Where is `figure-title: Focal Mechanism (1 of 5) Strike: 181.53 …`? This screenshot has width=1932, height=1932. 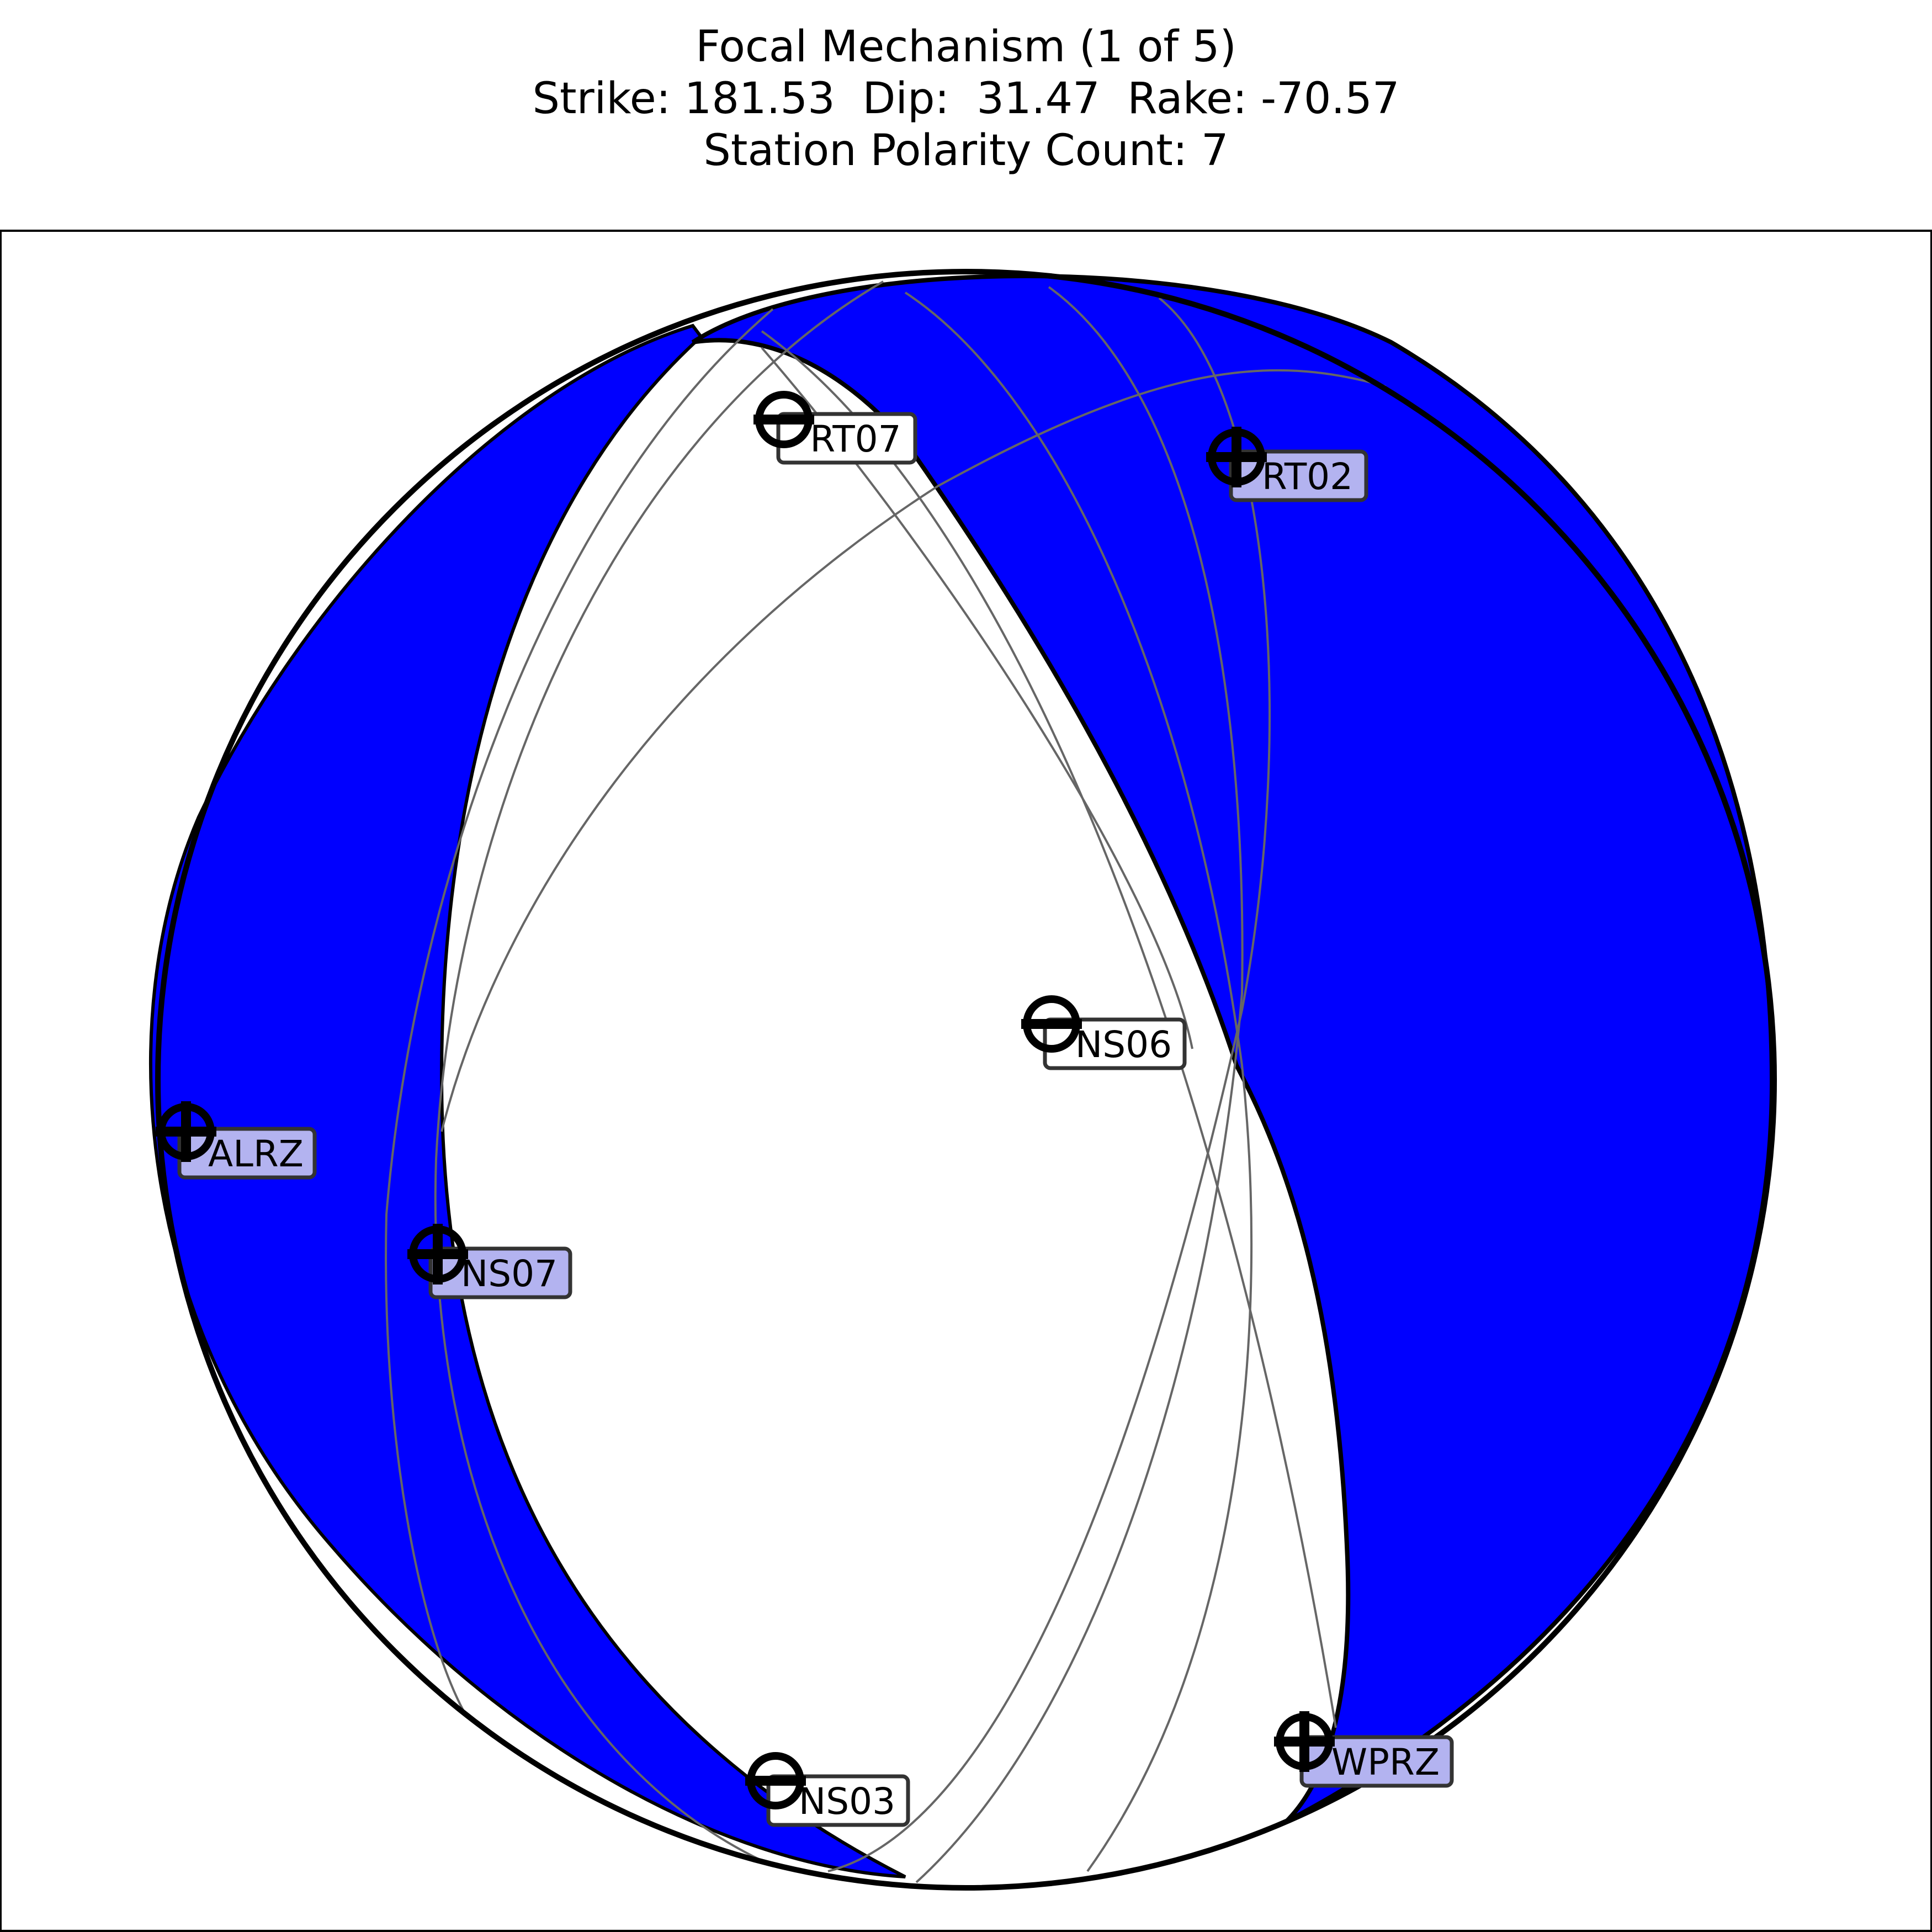
figure-title: Focal Mechanism (1 of 5) Strike: 181.53 … is located at coordinates (966, 99).